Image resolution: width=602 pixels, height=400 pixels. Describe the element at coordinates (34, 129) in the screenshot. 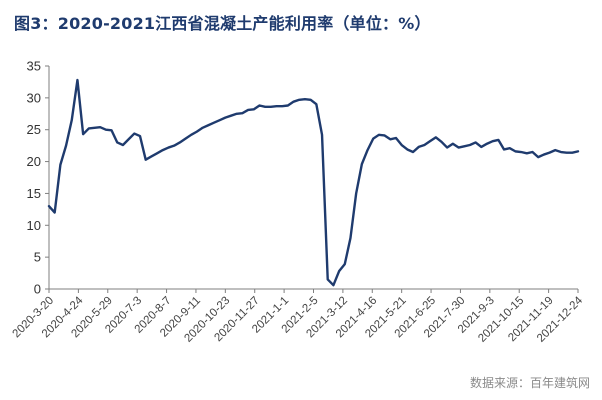

I see `y-tick-label: 25` at that location.